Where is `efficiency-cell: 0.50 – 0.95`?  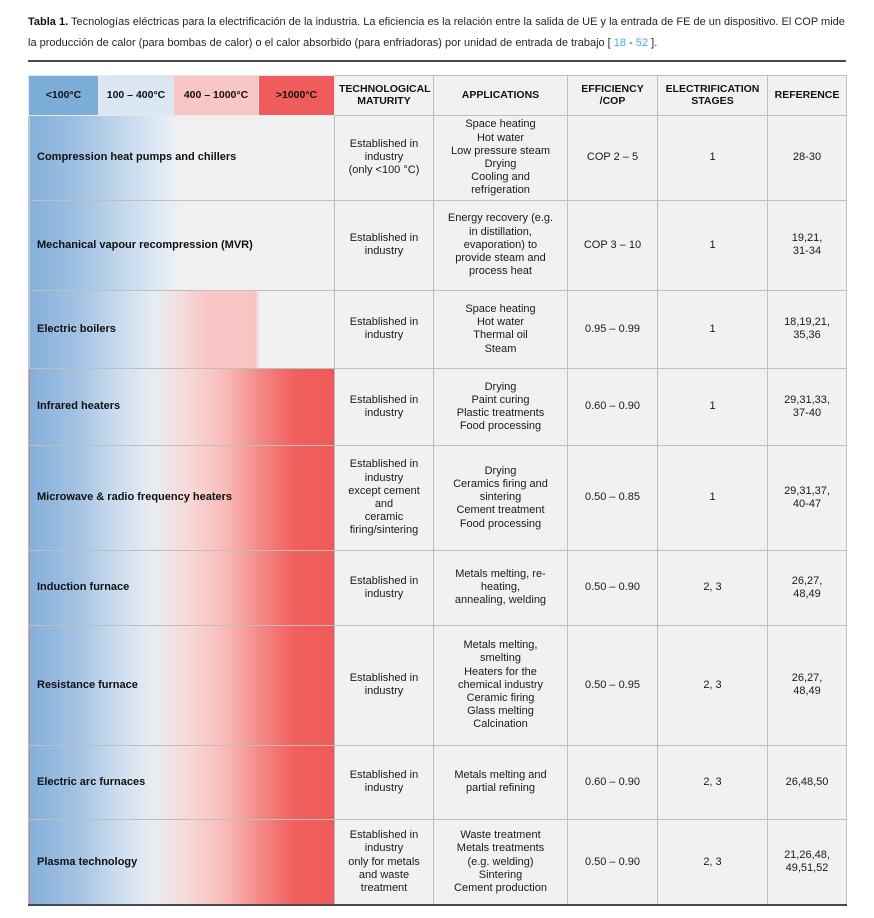
efficiency-cell: 0.50 – 0.95 is located at coordinates (612, 685).